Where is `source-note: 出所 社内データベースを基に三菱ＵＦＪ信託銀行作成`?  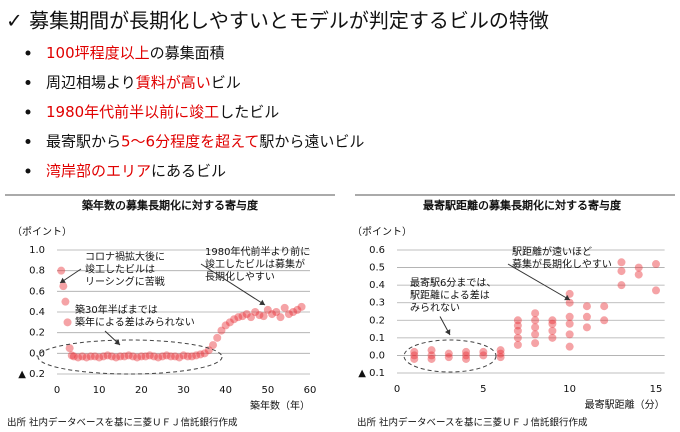 source-note: 出所 社内データベースを基に三菱ＵＦＪ信託銀行作成 is located at coordinates (472, 423).